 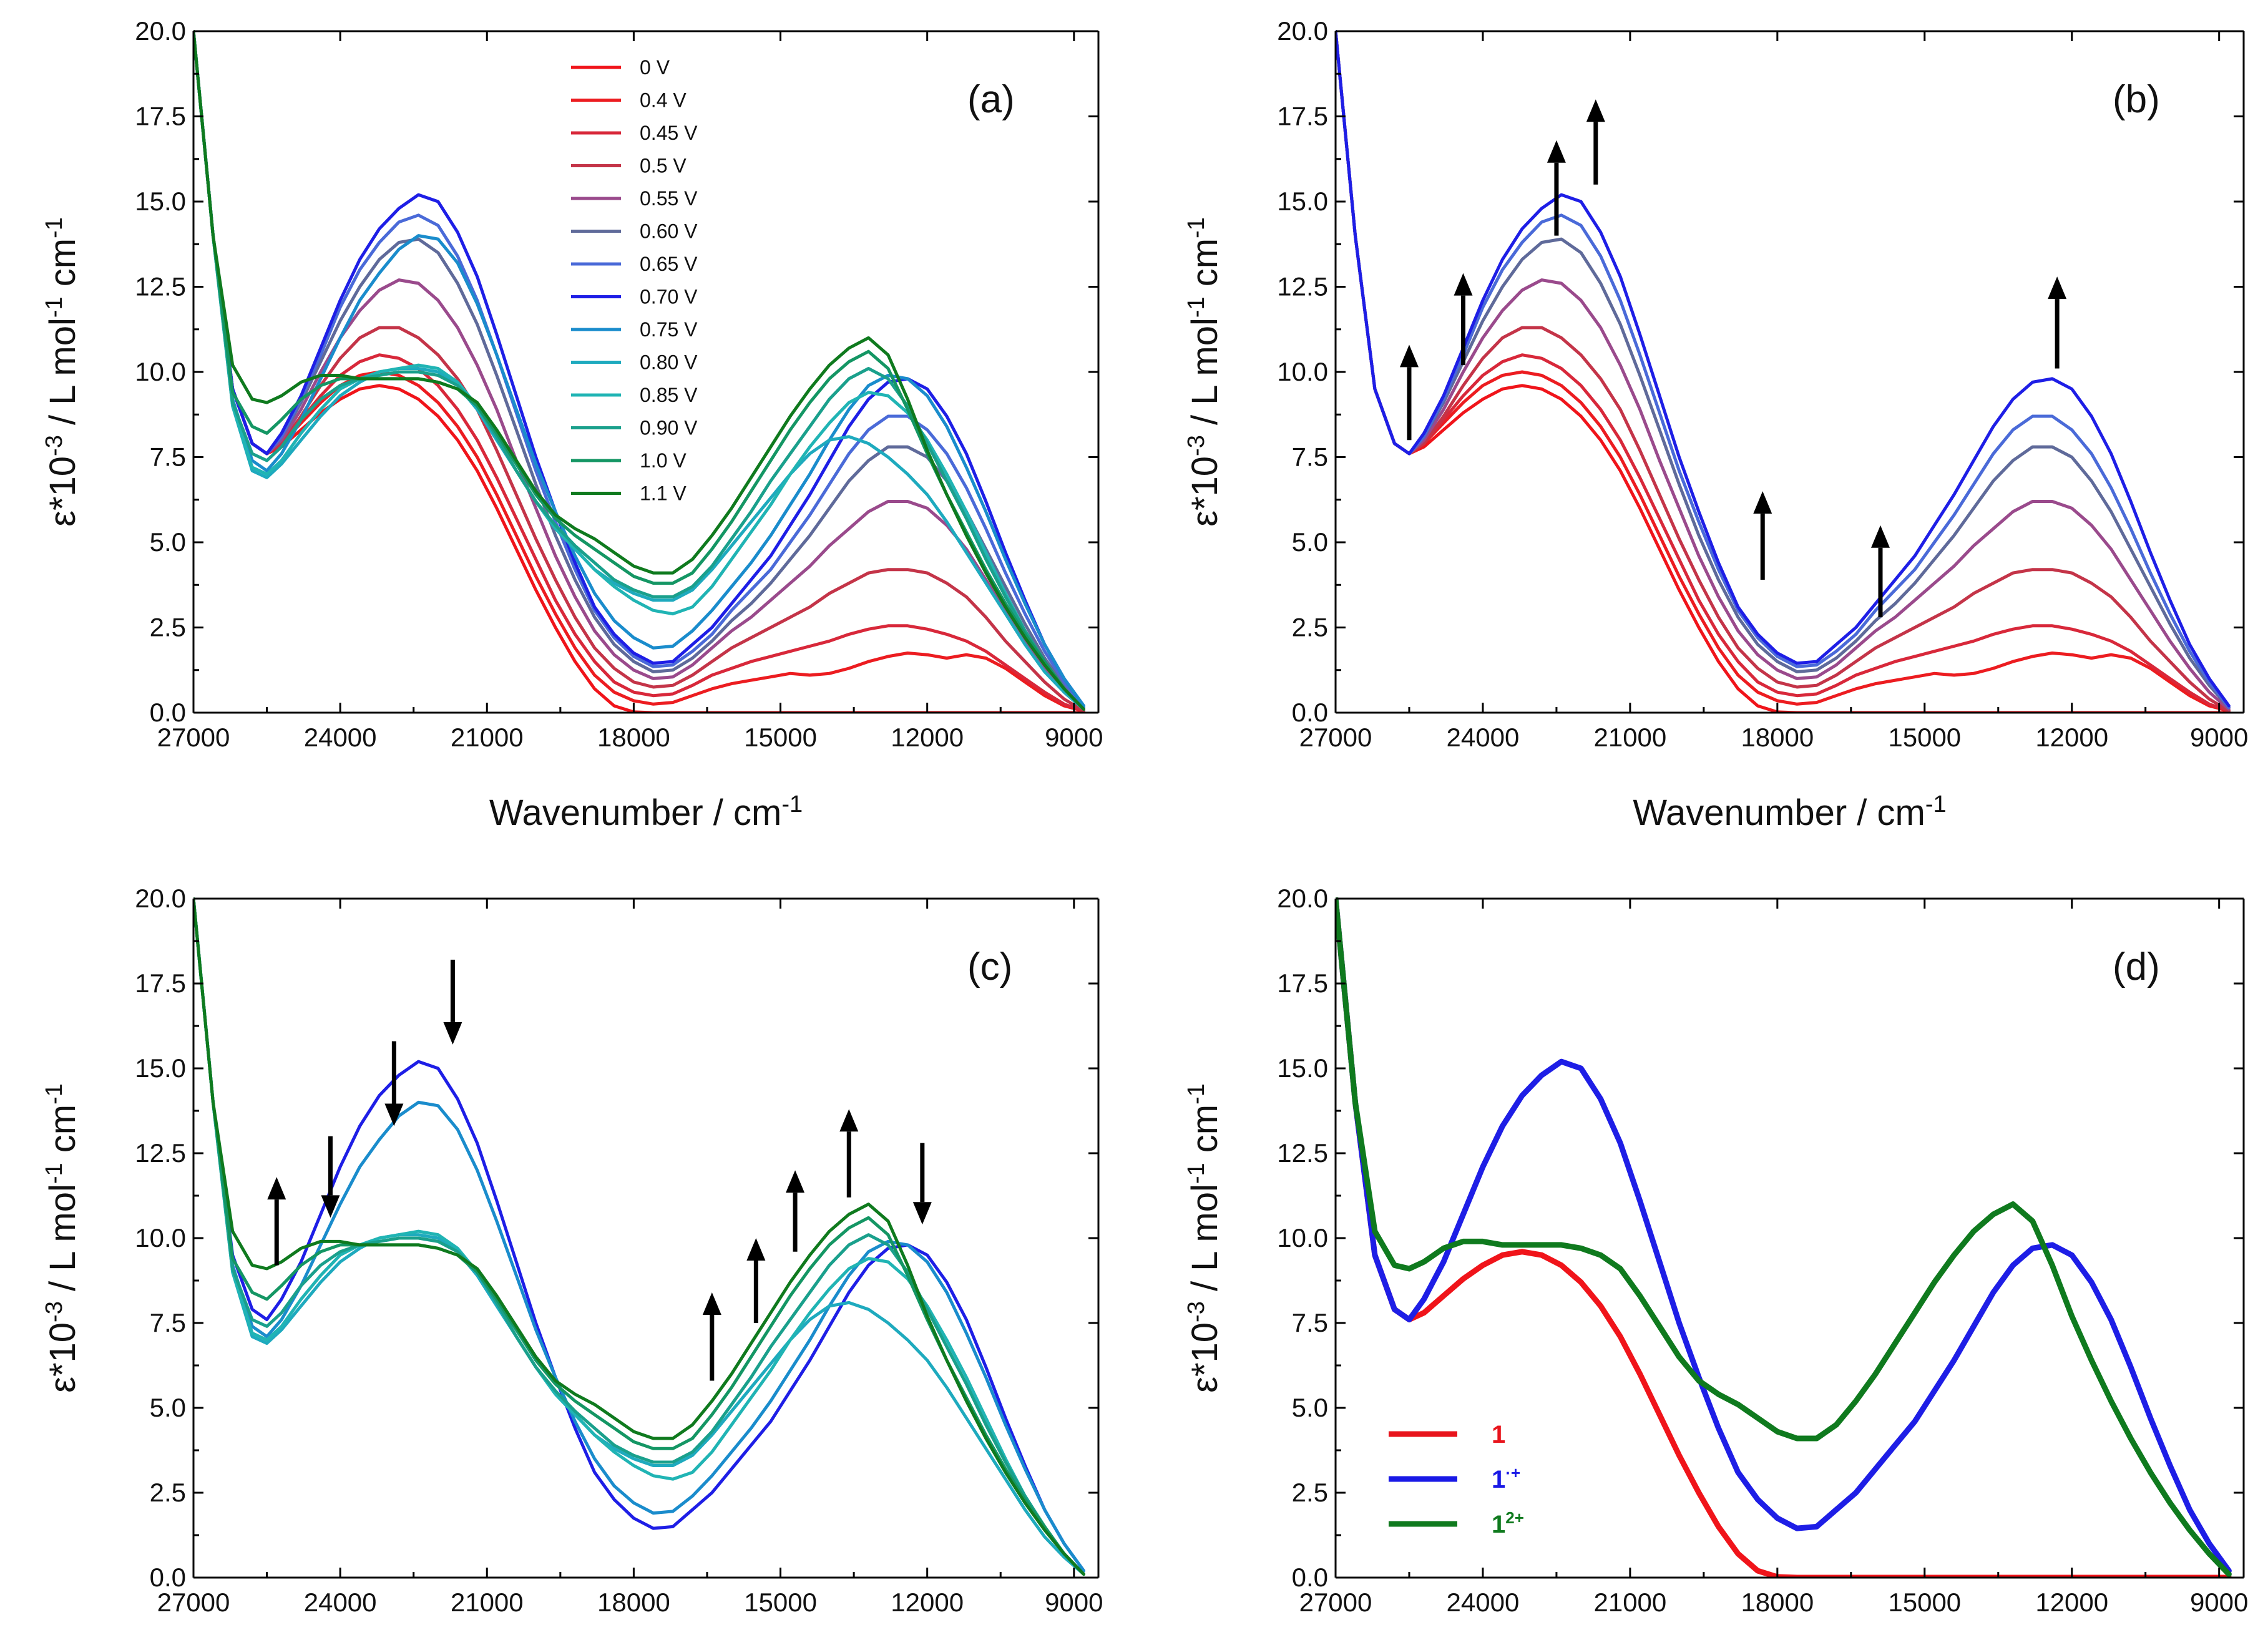 What do you see at coordinates (989, 966) in the screenshot?
I see `panel-label: (c)` at bounding box center [989, 966].